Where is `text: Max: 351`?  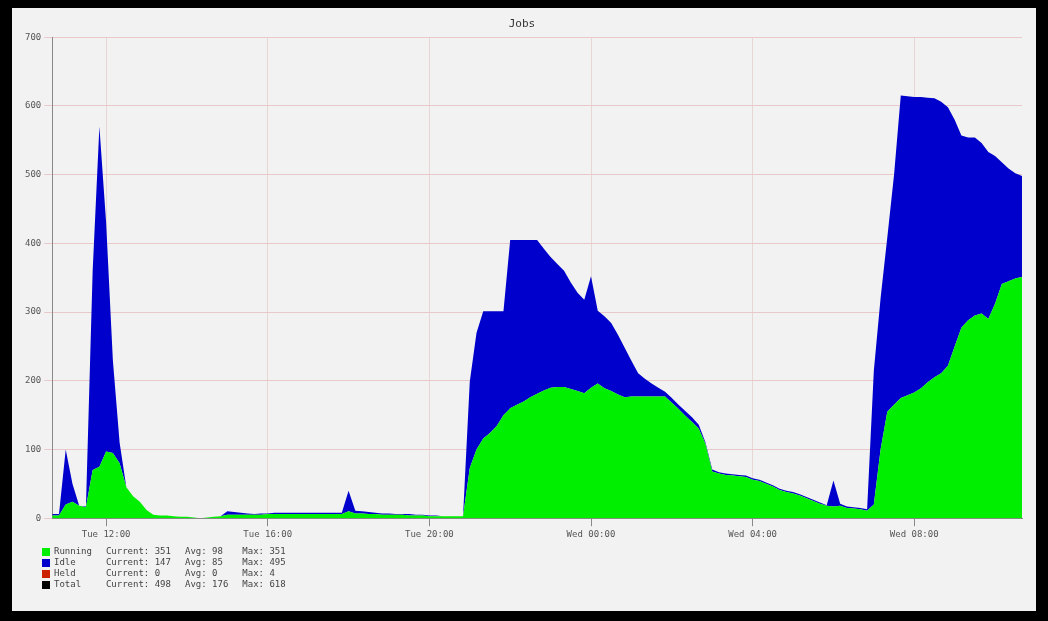 text: Max: 351 is located at coordinates (264, 551).